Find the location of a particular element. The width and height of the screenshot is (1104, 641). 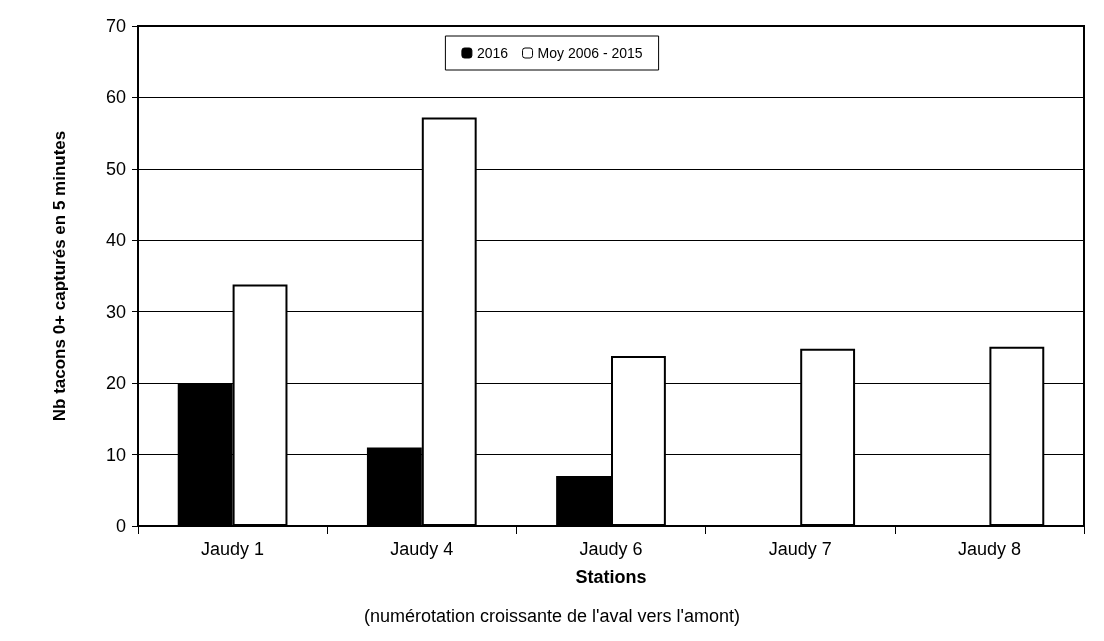

y-tick-label: 0 is located at coordinates (120, 526).